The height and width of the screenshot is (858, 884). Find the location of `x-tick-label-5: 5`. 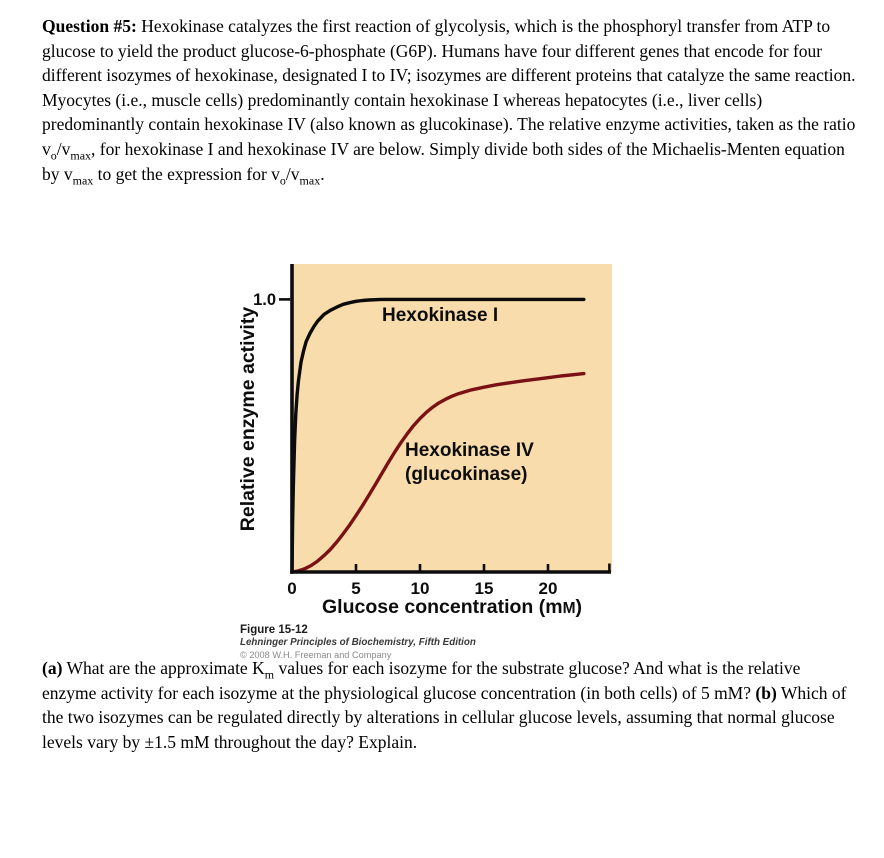

x-tick-label-5: 5 is located at coordinates (355, 588).